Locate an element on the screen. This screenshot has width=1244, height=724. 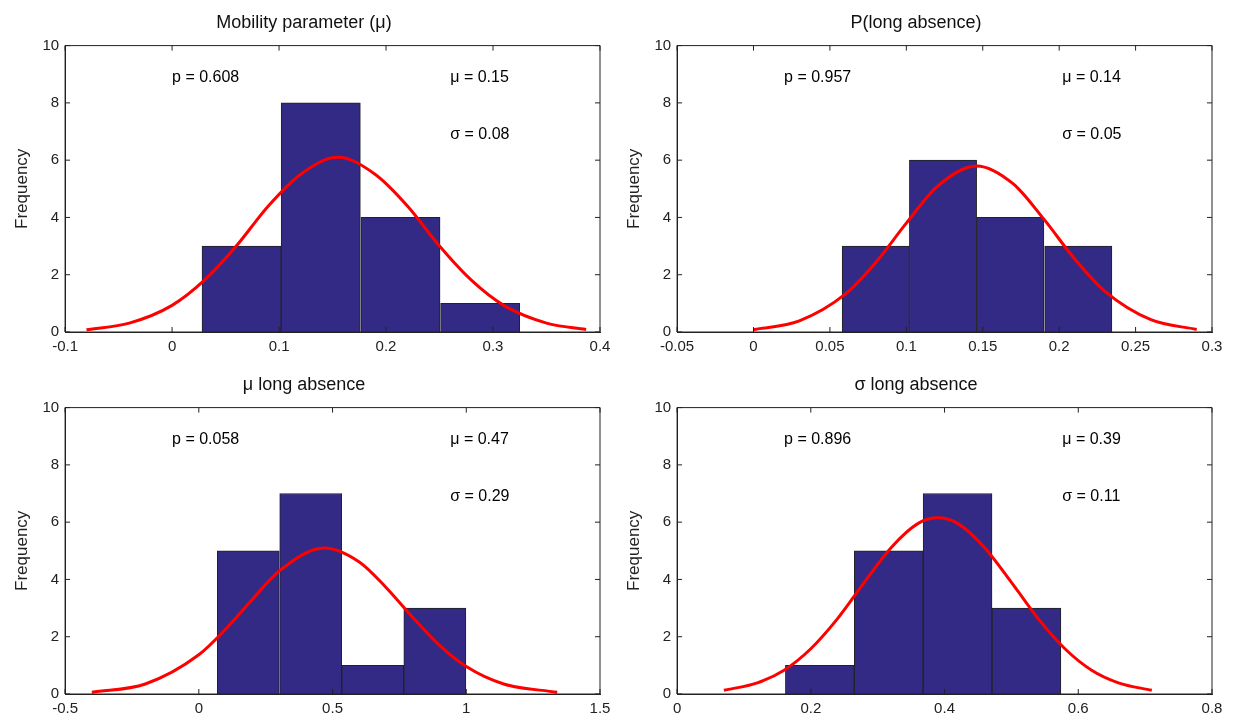
x-tick-label: 1 is located at coordinates (466, 708).